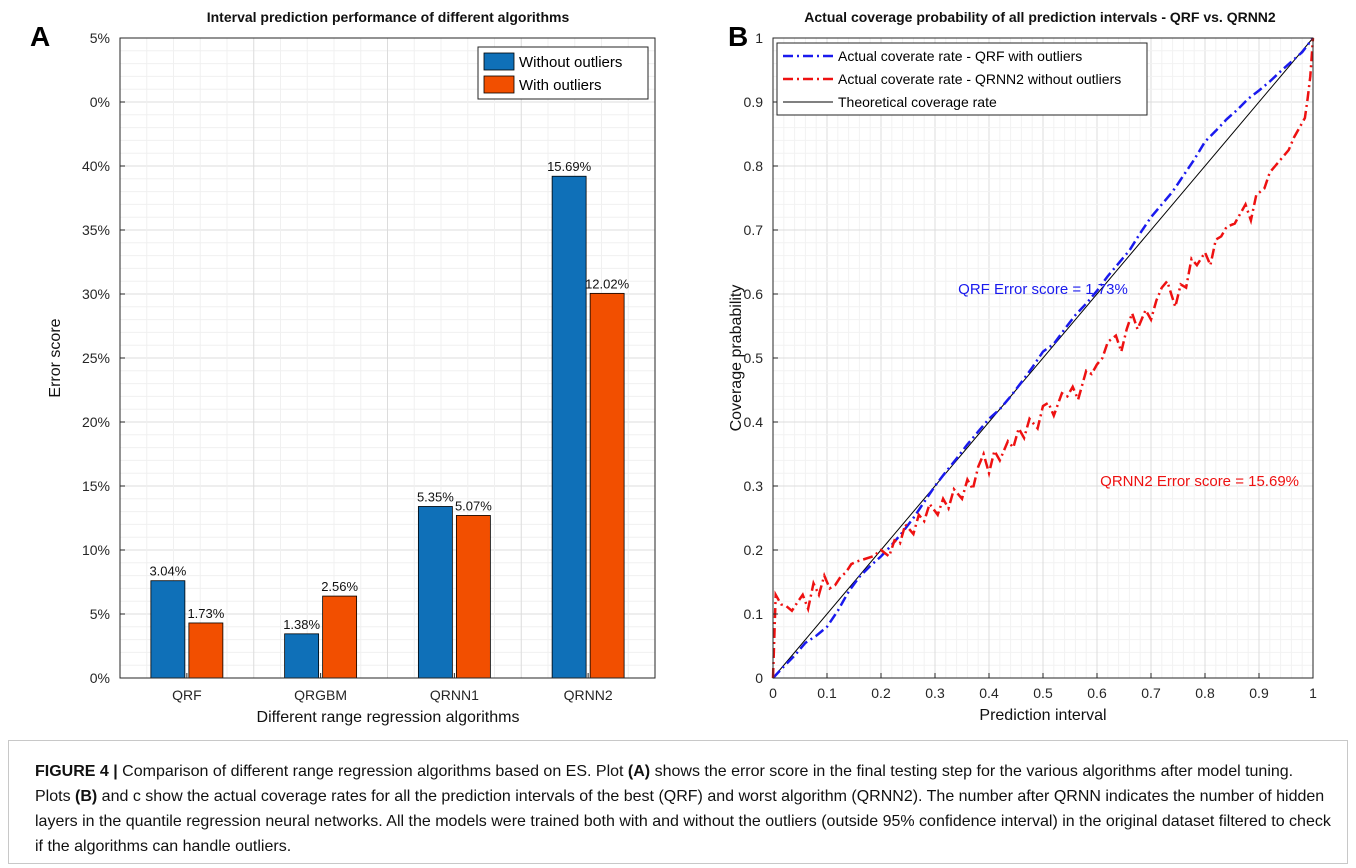 The width and height of the screenshot is (1356, 868). Describe the element at coordinates (96, 358) in the screenshot. I see `y-tick-label: 25%` at that location.